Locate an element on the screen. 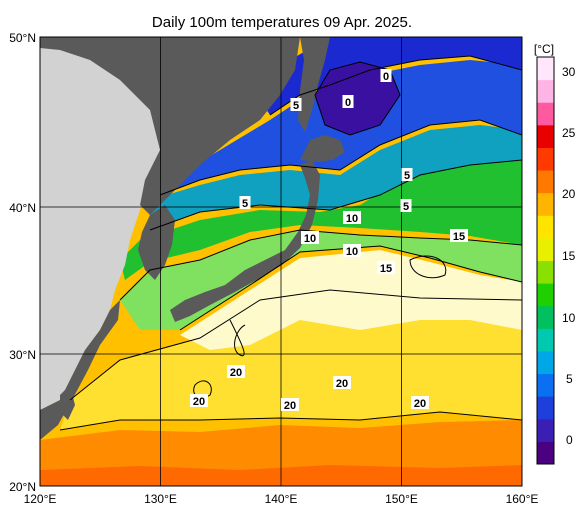  cold-eddy is located at coordinates (428, 267).